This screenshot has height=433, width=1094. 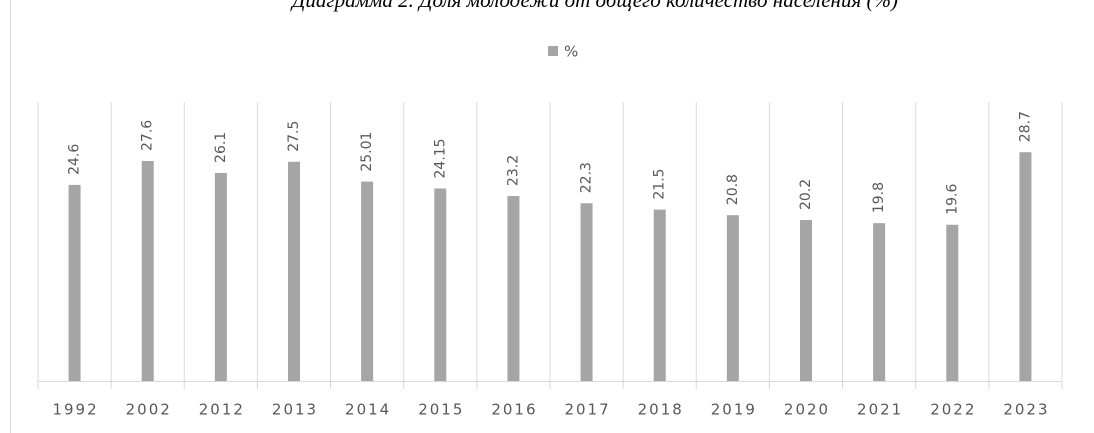 What do you see at coordinates (553, 51) in the screenshot?
I see `legend-swatch` at bounding box center [553, 51].